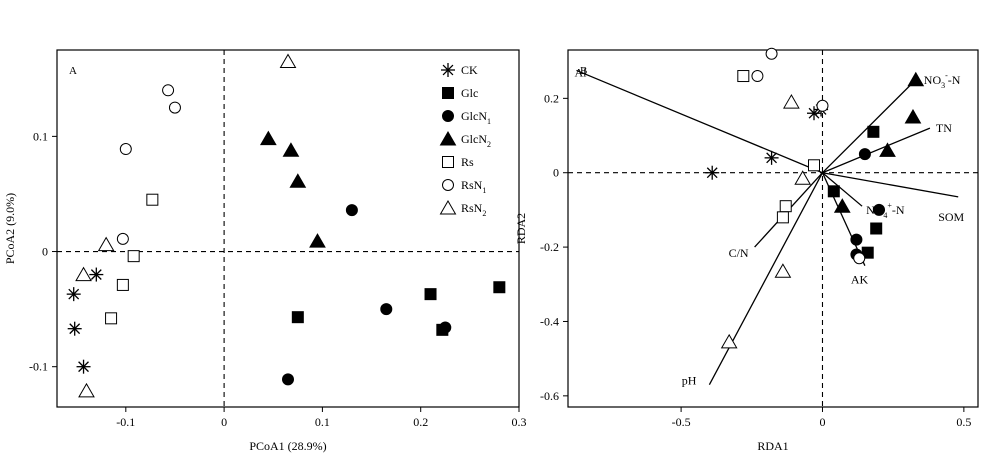 The width and height of the screenshot is (1000, 461). What do you see at coordinates (460, 93) in the screenshot?
I see `legend-item-glc: Glc` at bounding box center [460, 93].